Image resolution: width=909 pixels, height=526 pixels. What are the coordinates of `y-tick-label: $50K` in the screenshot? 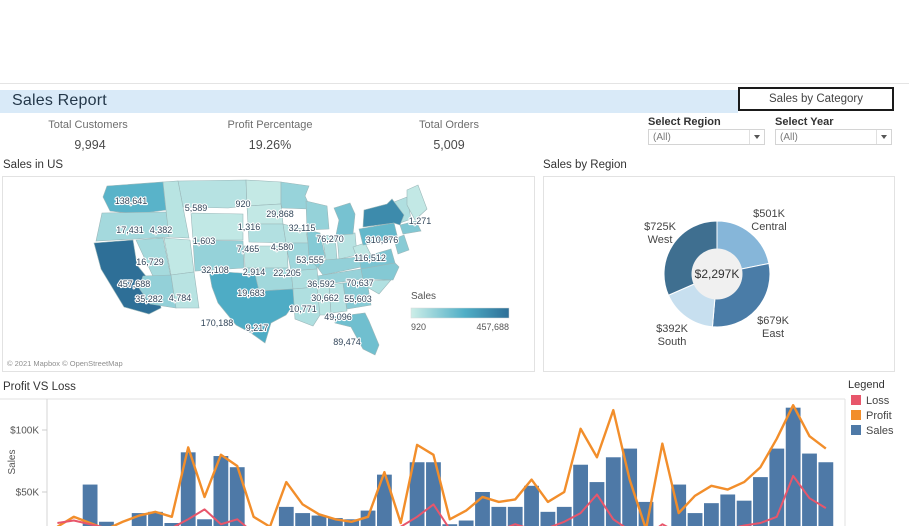 It's located at (28, 493).